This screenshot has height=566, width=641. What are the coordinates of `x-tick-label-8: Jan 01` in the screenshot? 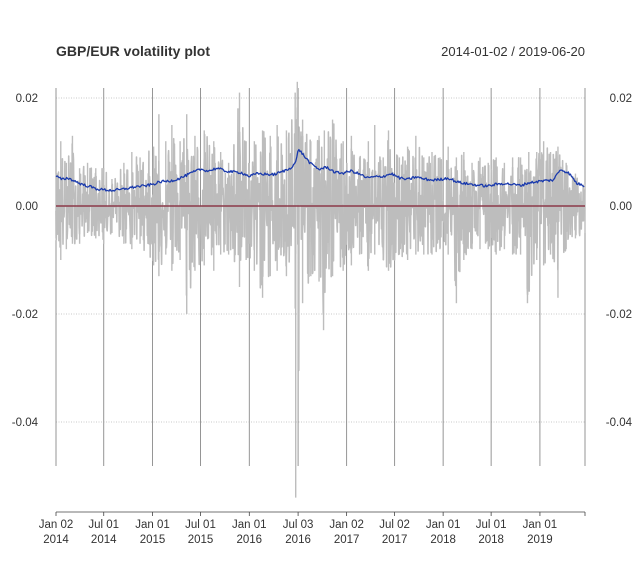 It's located at (443, 525).